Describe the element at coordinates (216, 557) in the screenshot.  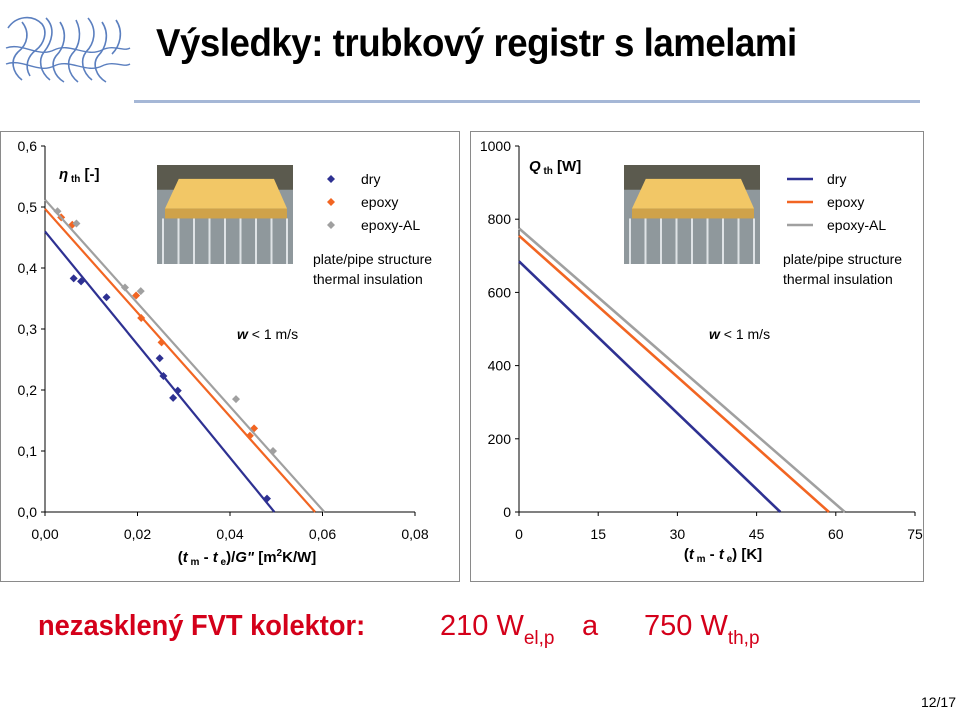
I see `efficiency-x-label-t2: t` at that location.